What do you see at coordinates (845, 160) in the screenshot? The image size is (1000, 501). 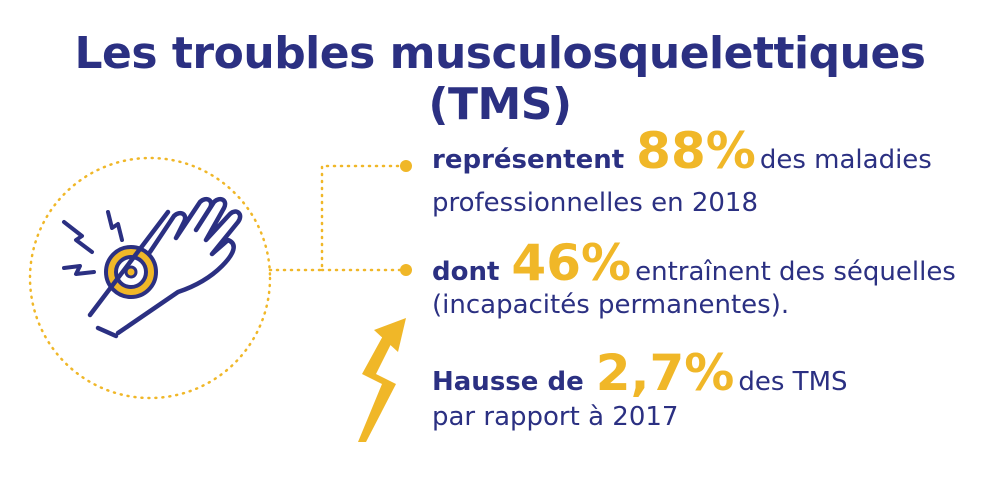 I see `stat-1-rest: des maladies` at bounding box center [845, 160].